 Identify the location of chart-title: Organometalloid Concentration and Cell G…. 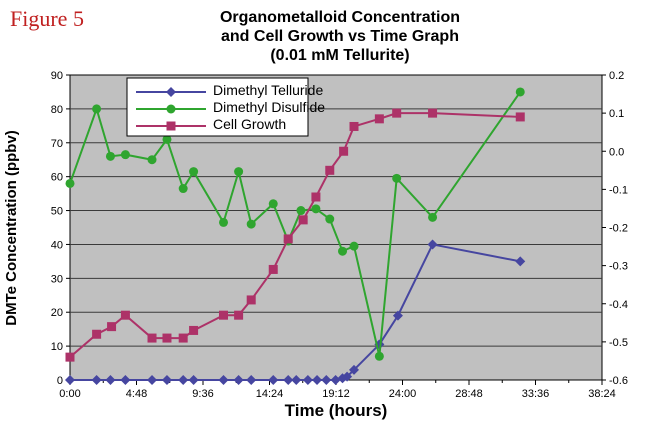
(340, 36).